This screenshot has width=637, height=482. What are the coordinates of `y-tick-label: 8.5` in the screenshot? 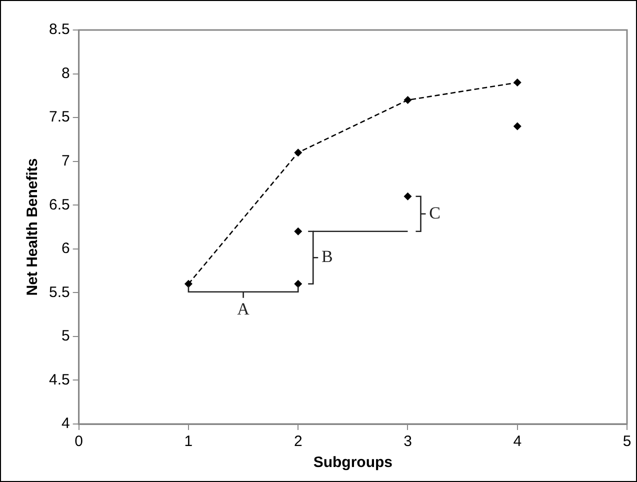 It's located at (59, 29).